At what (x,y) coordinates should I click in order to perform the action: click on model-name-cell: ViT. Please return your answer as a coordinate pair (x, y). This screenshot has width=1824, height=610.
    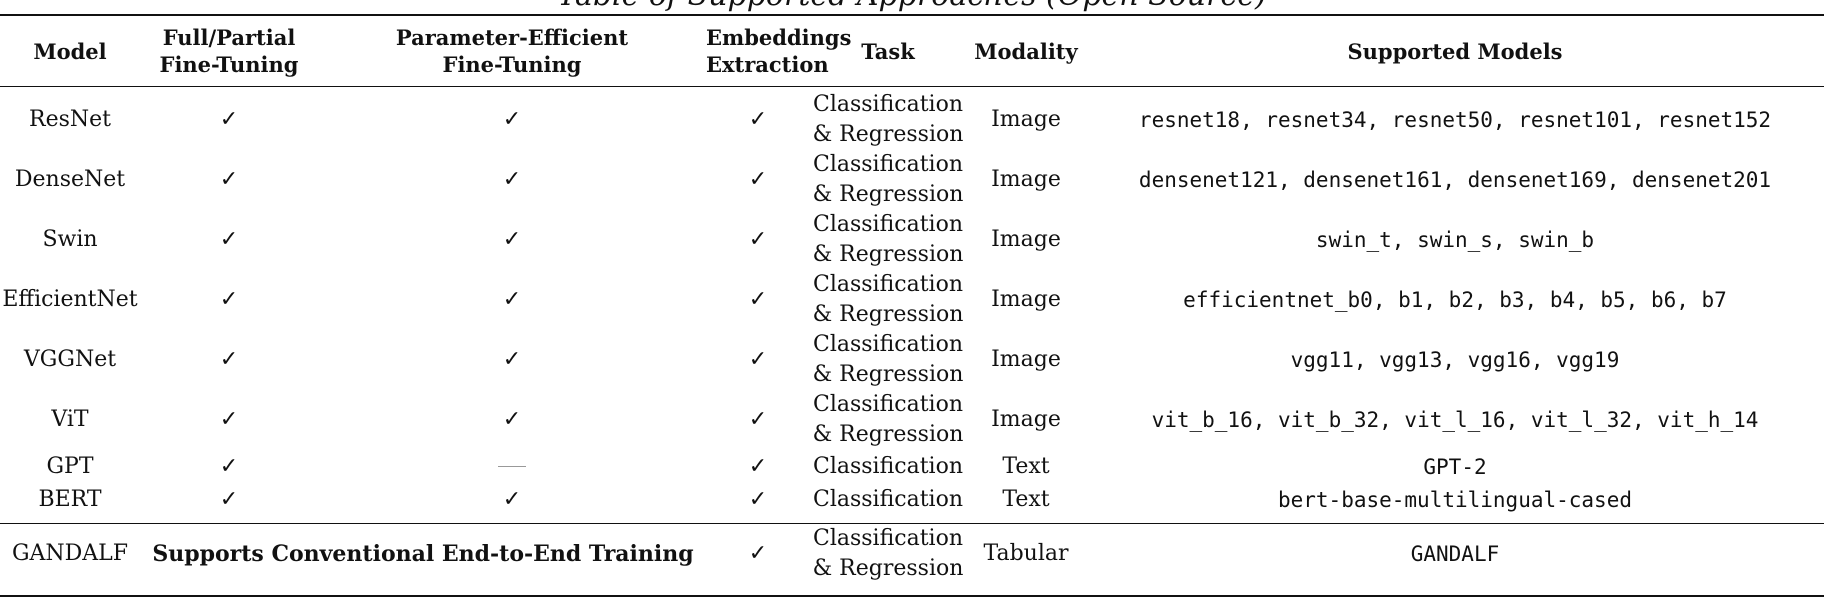
    Looking at the image, I should click on (70, 419).